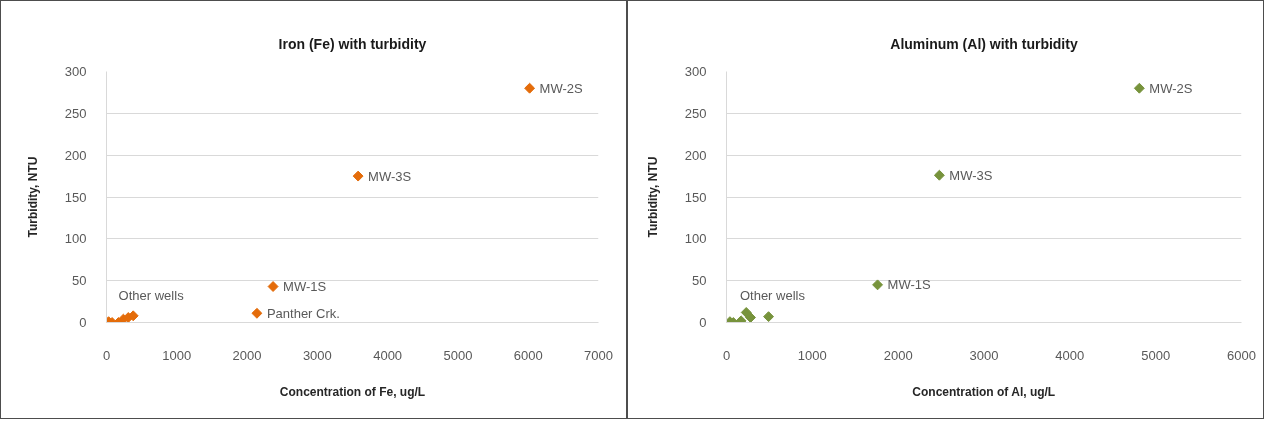 The width and height of the screenshot is (1271, 425). Describe the element at coordinates (984, 43) in the screenshot. I see `chart-title: Aluminum (Al) with turbidity` at that location.